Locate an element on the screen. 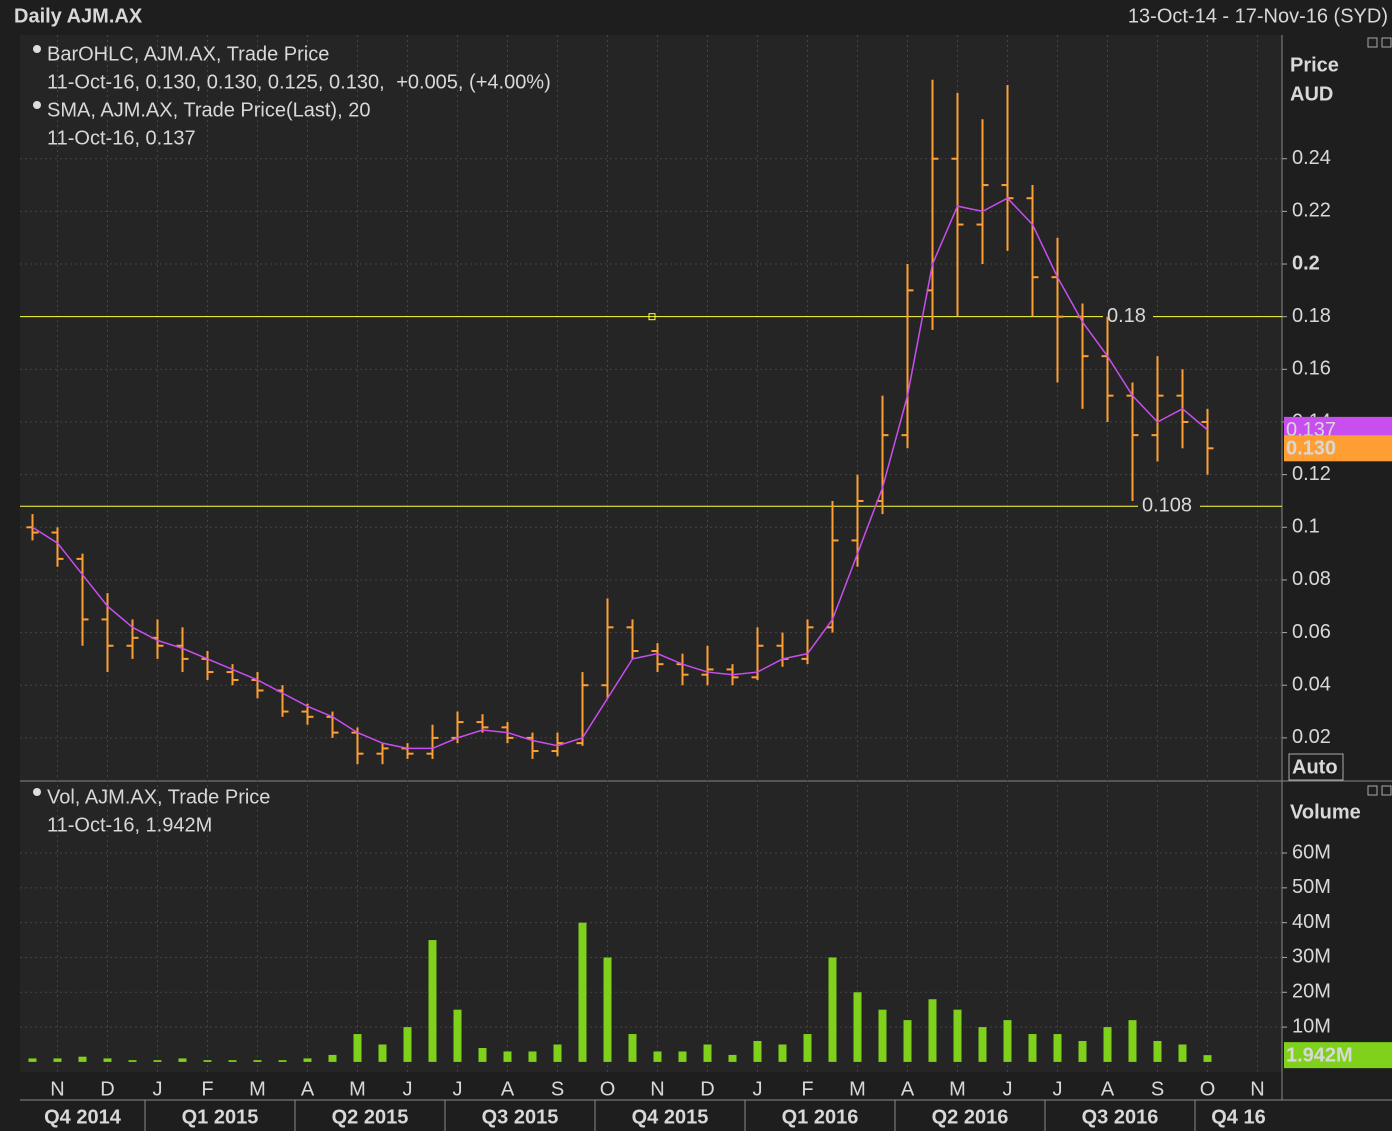  legend-label: Vol, AJM.AX, Trade Price is located at coordinates (158, 797).